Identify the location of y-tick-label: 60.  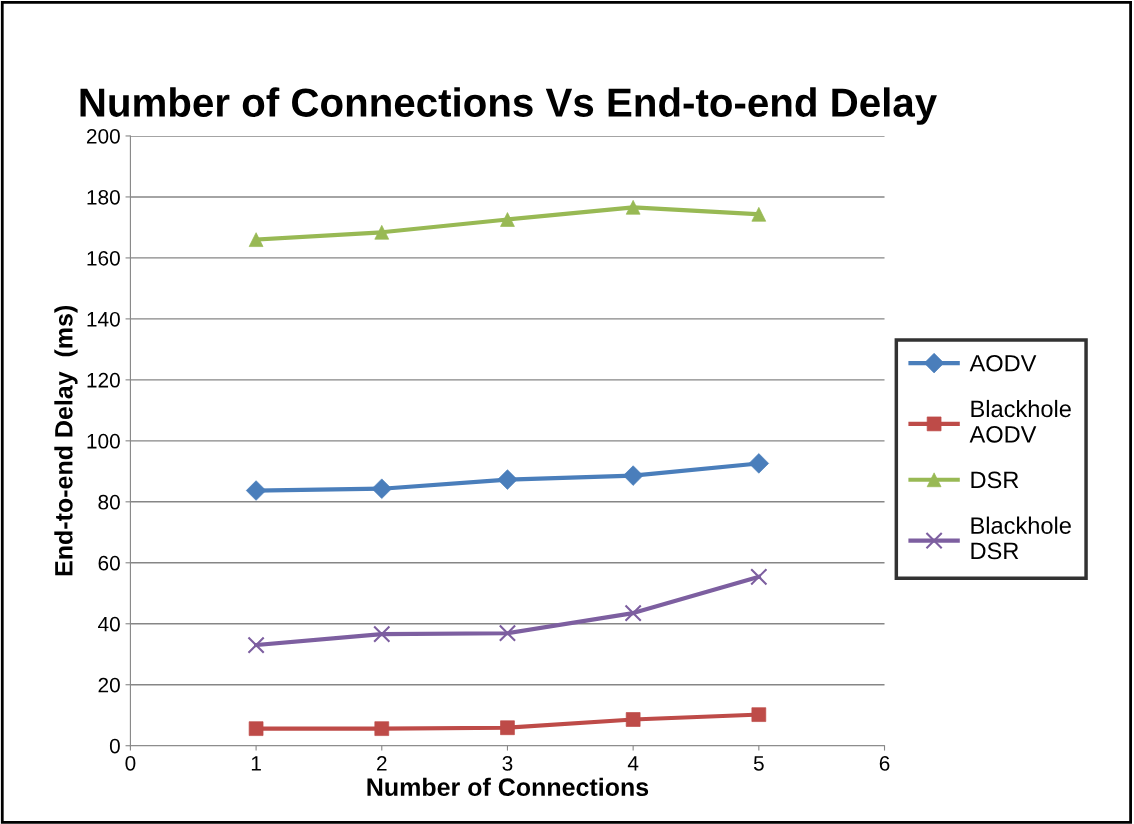
(109, 563).